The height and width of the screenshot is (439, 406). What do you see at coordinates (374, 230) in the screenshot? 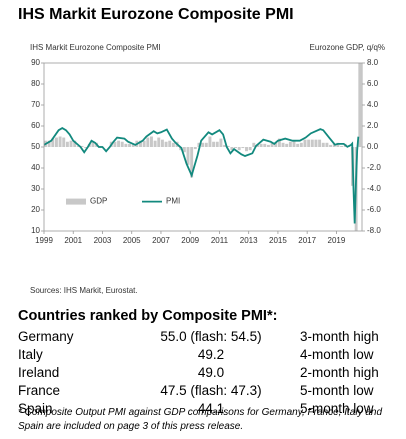
I see `y2-tick-label: -8.0` at bounding box center [374, 230].